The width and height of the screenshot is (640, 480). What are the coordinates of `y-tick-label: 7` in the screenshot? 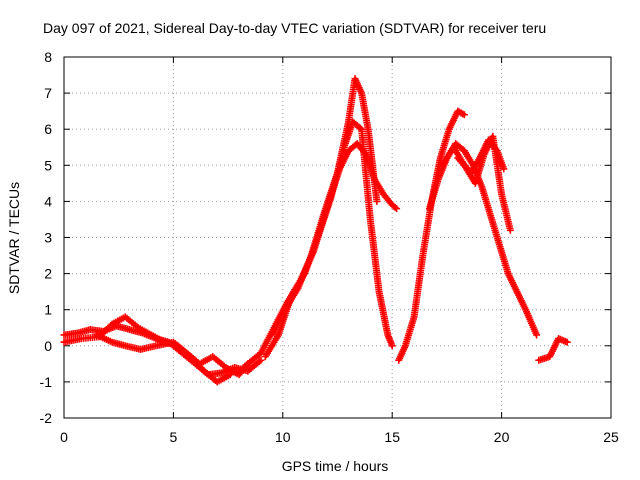 It's located at (48, 93).